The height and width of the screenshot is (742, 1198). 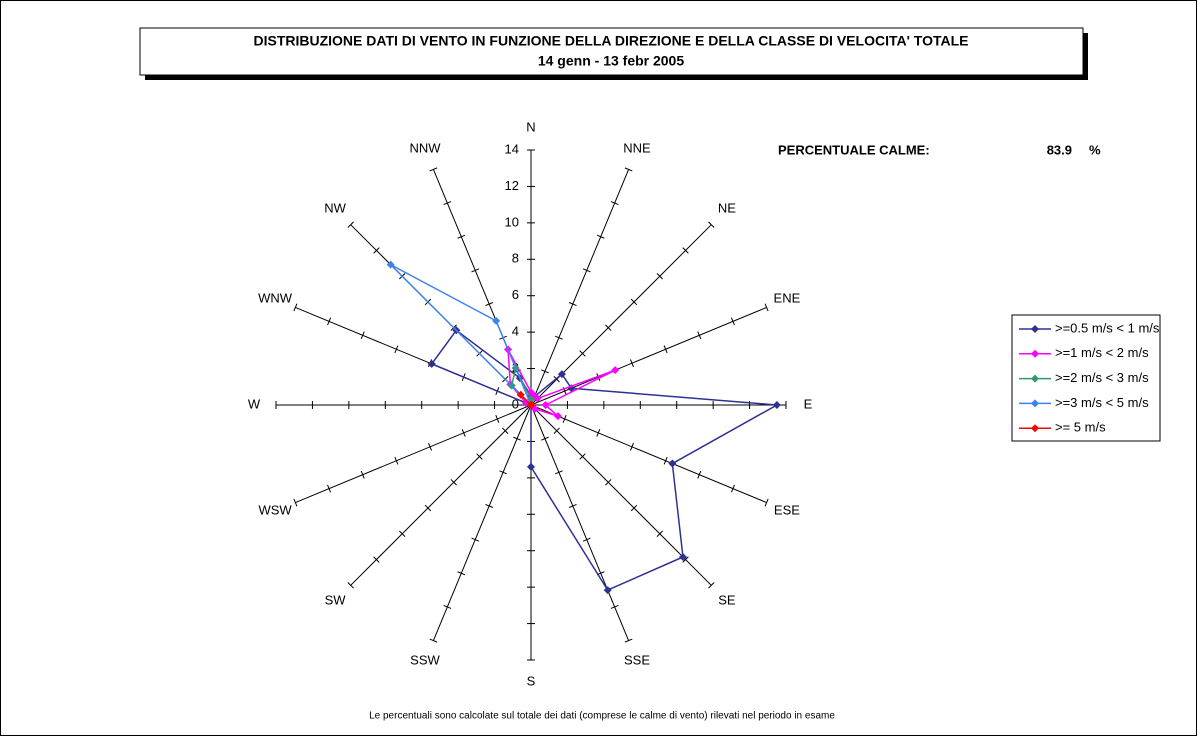 I want to click on title-box, so click(x=611, y=51).